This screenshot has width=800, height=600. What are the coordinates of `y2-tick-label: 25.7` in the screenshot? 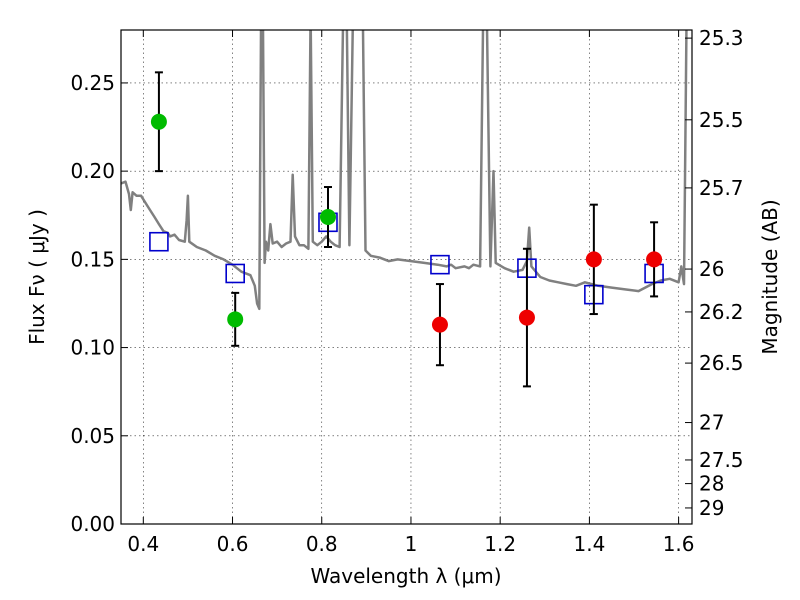 It's located at (721, 188).